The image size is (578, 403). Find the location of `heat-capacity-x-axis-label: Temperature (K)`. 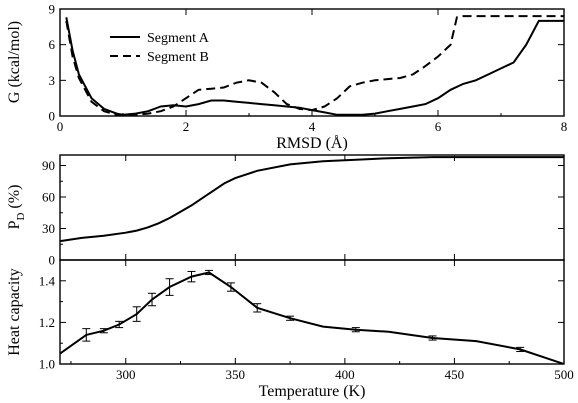

heat-capacity-x-axis-label: Temperature (K) is located at coordinates (312, 391).